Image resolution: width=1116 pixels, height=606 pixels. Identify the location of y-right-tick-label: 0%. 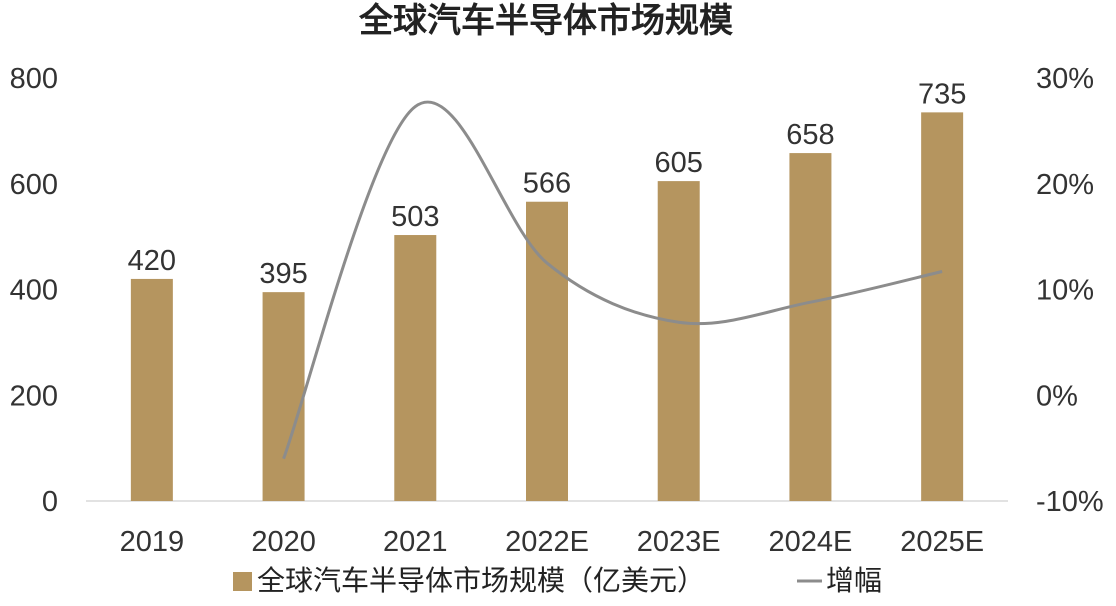
(1057, 396).